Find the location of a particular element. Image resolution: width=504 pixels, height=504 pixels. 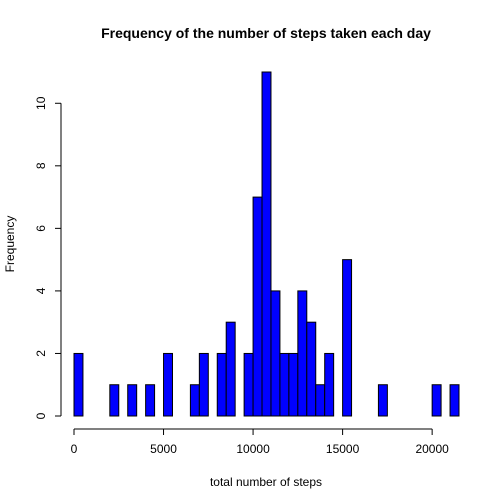

y-tick-label: 6 is located at coordinates (41, 228).